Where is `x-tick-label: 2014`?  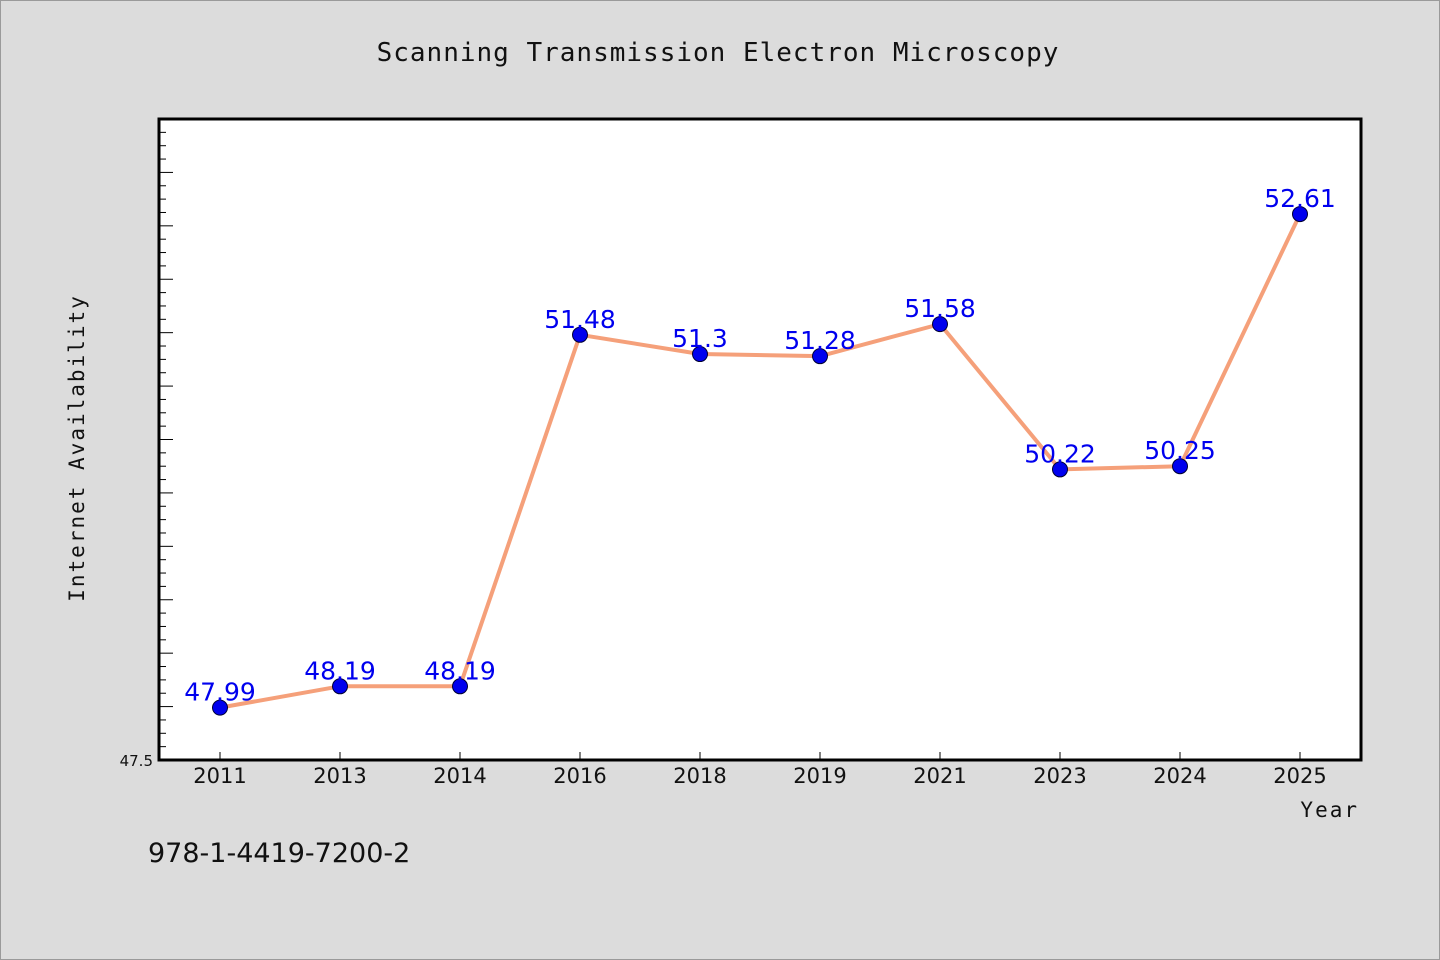 x-tick-label: 2014 is located at coordinates (459, 776).